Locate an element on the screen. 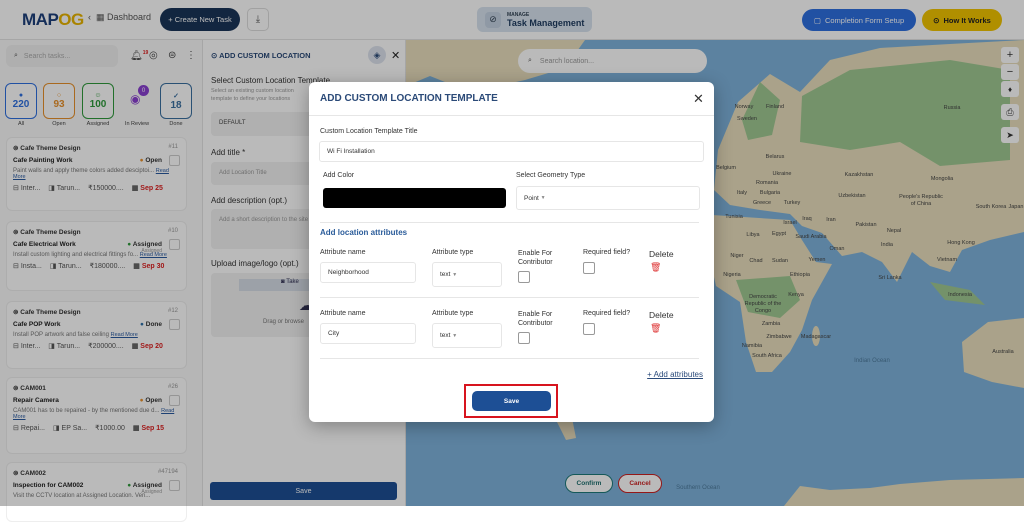 The image size is (1024, 522). save-highlight-box is located at coordinates (511, 401).